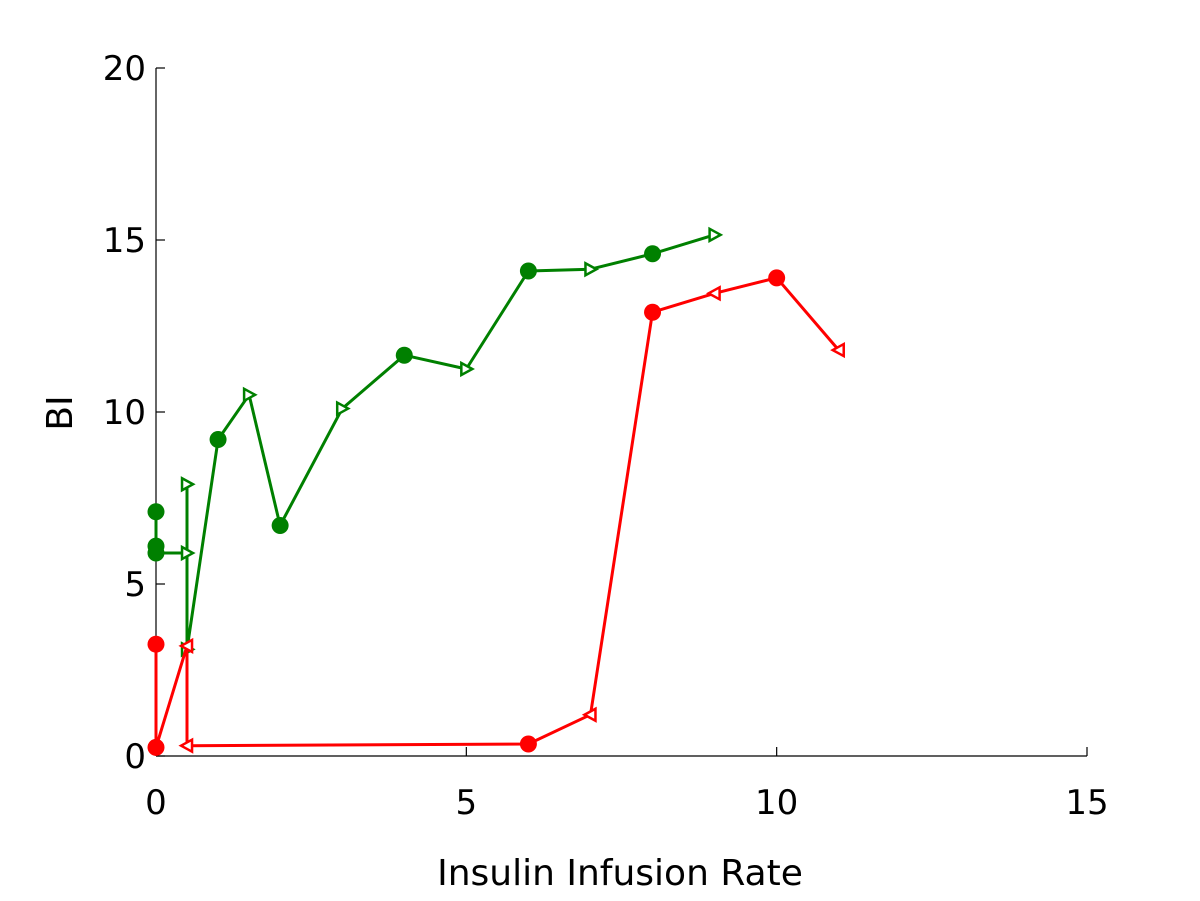 Image resolution: width=1200 pixels, height=901 pixels. Describe the element at coordinates (776, 803) in the screenshot. I see `x-tick-label: 10` at that location.